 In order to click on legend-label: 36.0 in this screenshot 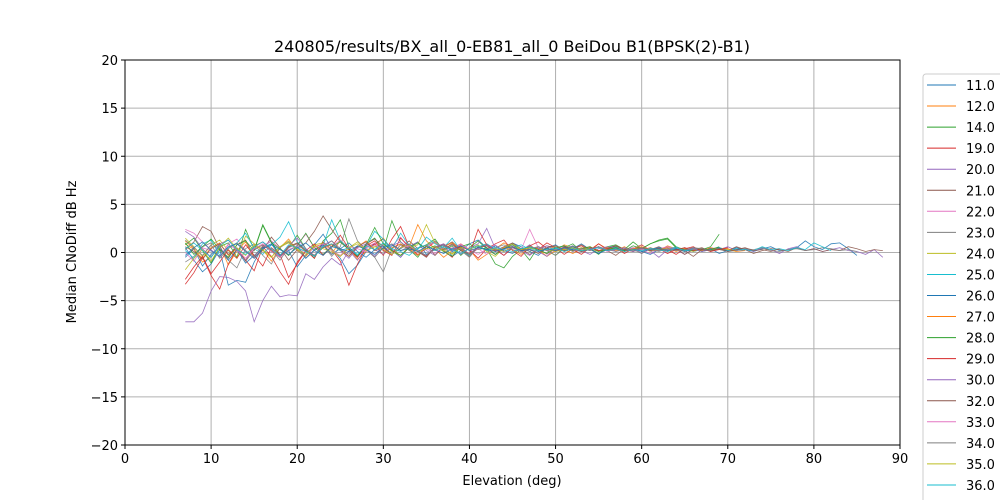, I will do `click(980, 486)`.